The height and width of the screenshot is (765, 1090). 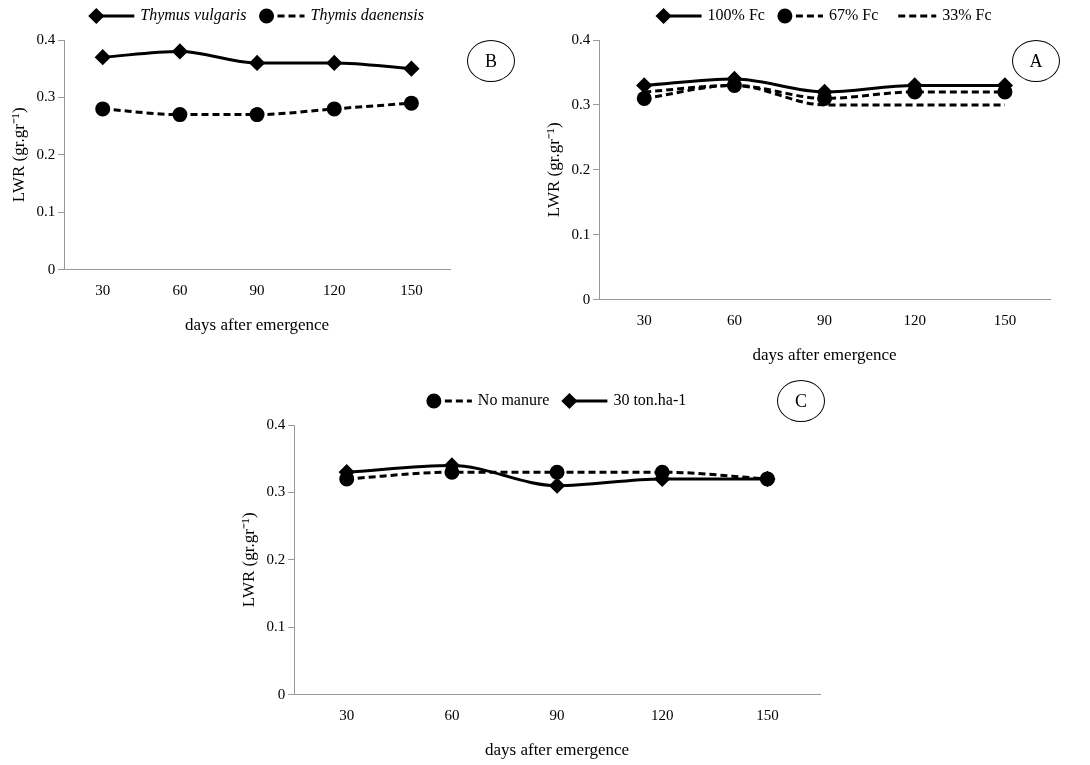 I want to click on legend-label: Thymus vulgaris, so click(x=193, y=15).